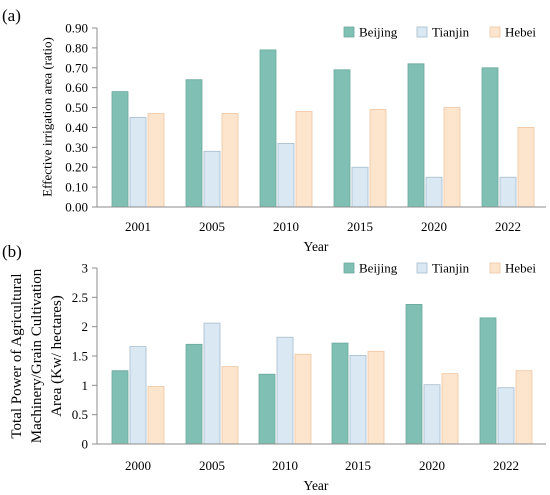 The width and height of the screenshot is (550, 495). What do you see at coordinates (80, 297) in the screenshot?
I see `y-tick-label: 2.5` at bounding box center [80, 297].